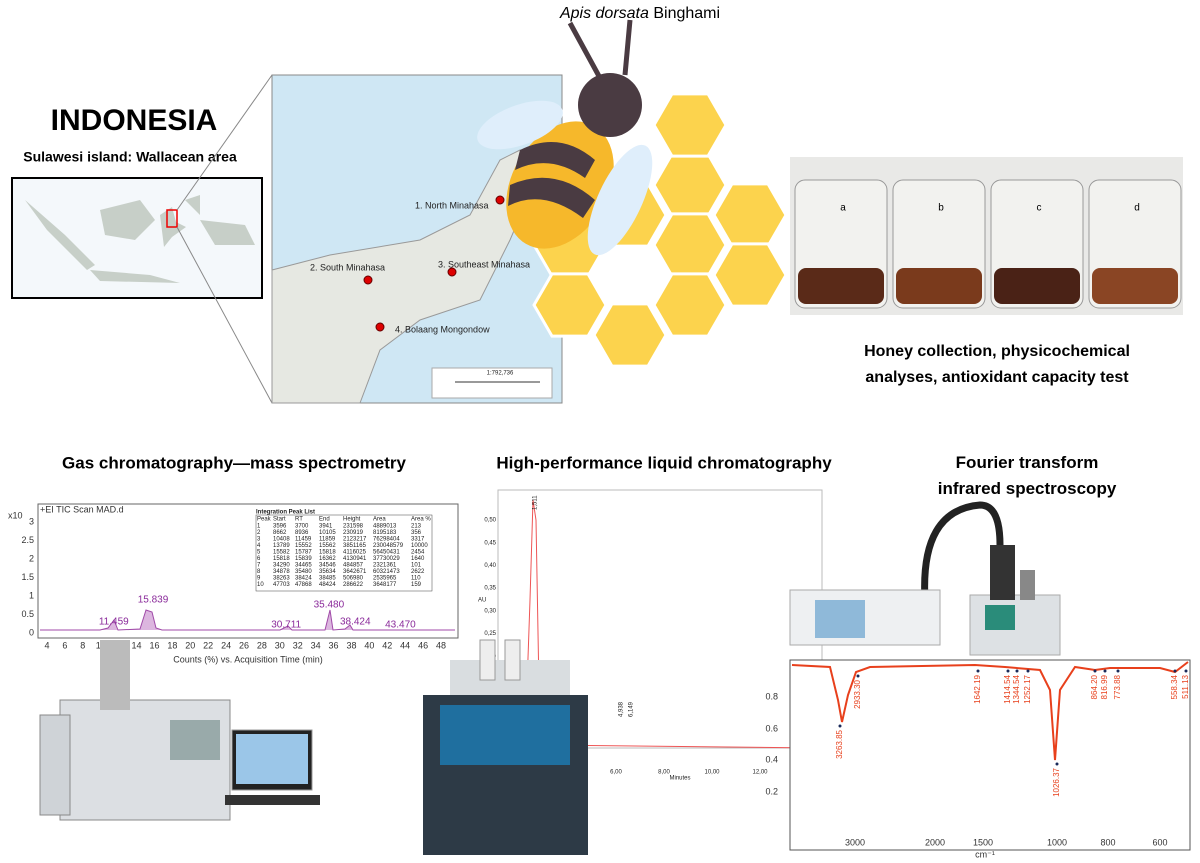 The image size is (1200, 863). What do you see at coordinates (353, 579) in the screenshot?
I see `table-cell: 506980` at bounding box center [353, 579].